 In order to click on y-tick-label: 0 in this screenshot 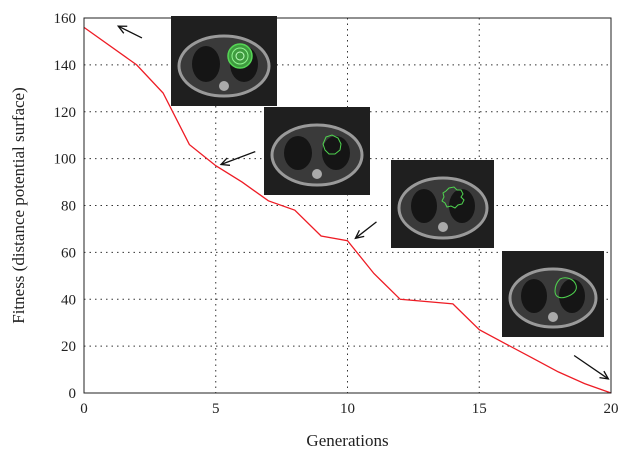, I will do `click(73, 394)`.